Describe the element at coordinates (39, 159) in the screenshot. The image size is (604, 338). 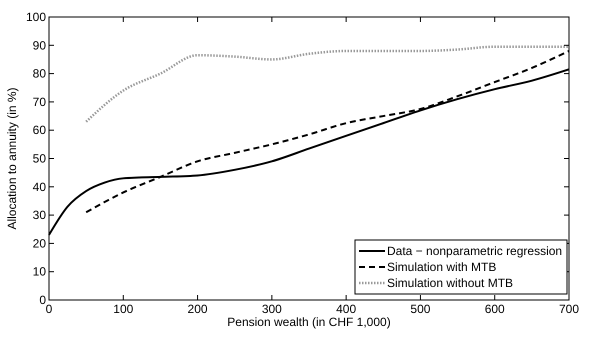
I see `y-tick-label: 50` at that location.